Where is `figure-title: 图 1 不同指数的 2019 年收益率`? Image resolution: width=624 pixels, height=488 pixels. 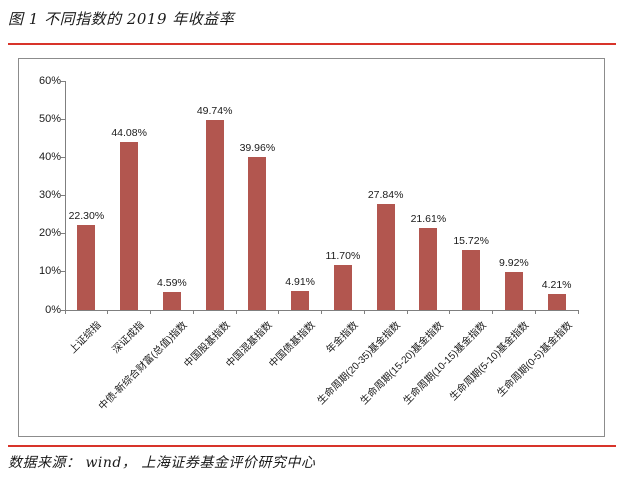 figure-title: 图 1 不同指数的 2019 年收益率 is located at coordinates (121, 19).